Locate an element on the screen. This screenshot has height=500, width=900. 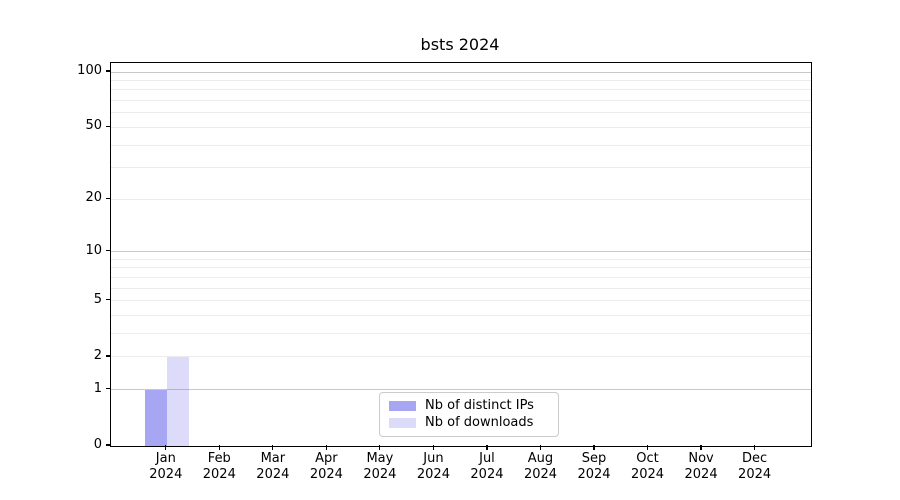
y-tick-label: 100 is located at coordinates (89, 71).